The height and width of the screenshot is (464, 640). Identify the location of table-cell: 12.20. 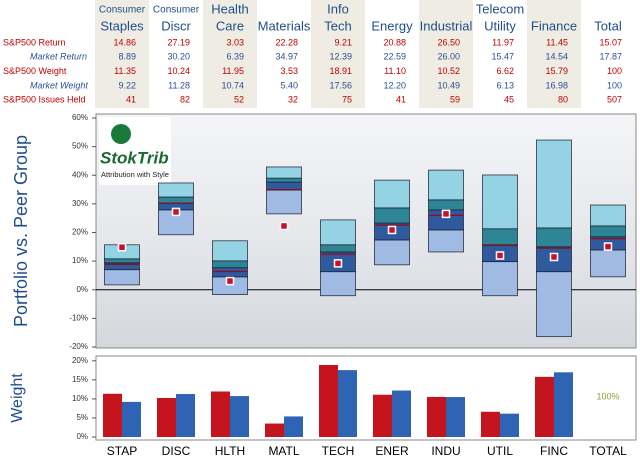
(394, 85).